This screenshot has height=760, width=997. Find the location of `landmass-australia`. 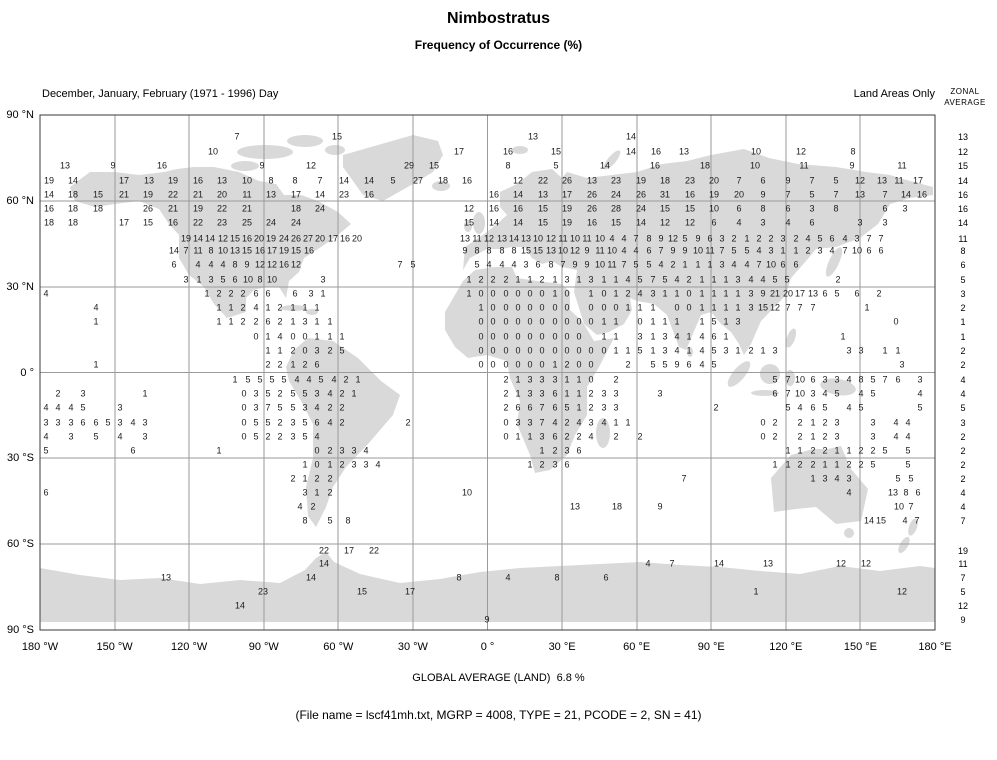

landmass-australia is located at coordinates (819, 485).